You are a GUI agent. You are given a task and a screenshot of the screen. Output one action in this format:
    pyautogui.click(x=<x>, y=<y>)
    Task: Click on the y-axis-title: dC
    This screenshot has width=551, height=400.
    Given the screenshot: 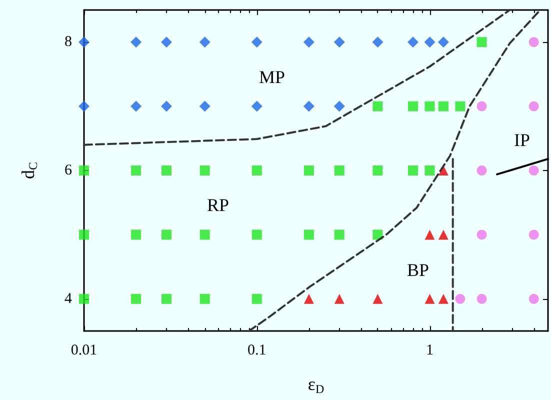 What is the action you would take?
    pyautogui.click(x=29, y=170)
    